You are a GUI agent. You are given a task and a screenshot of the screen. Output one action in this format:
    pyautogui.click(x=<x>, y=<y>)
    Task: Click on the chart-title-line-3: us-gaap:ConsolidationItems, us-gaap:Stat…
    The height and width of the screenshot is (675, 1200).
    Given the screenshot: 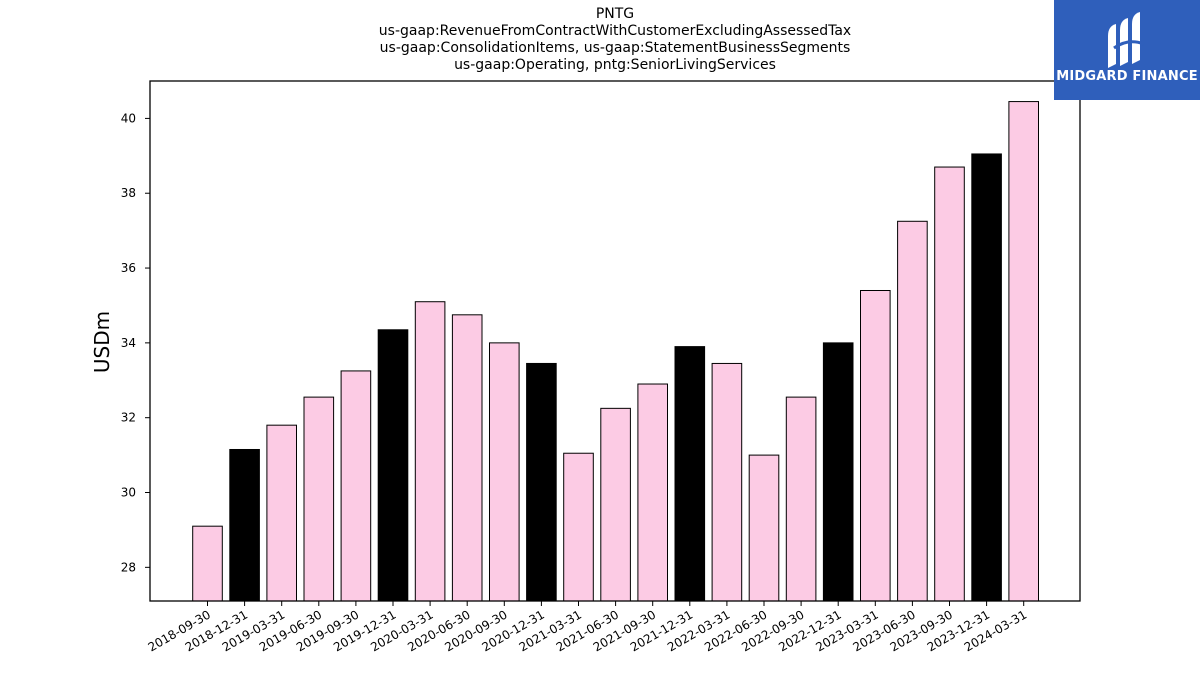 What is the action you would take?
    pyautogui.click(x=615, y=48)
    